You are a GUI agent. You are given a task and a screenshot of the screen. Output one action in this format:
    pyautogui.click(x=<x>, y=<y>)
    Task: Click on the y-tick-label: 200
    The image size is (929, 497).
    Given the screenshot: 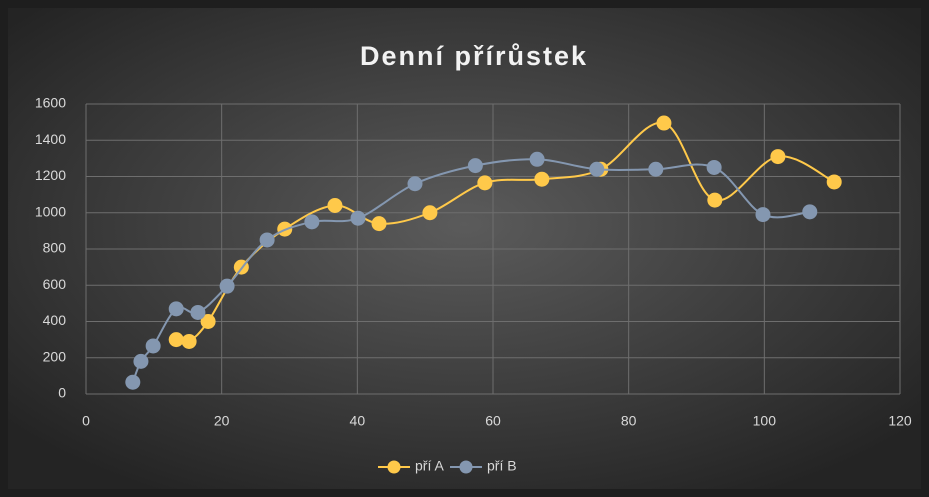 What is the action you would take?
    pyautogui.click(x=55, y=356)
    